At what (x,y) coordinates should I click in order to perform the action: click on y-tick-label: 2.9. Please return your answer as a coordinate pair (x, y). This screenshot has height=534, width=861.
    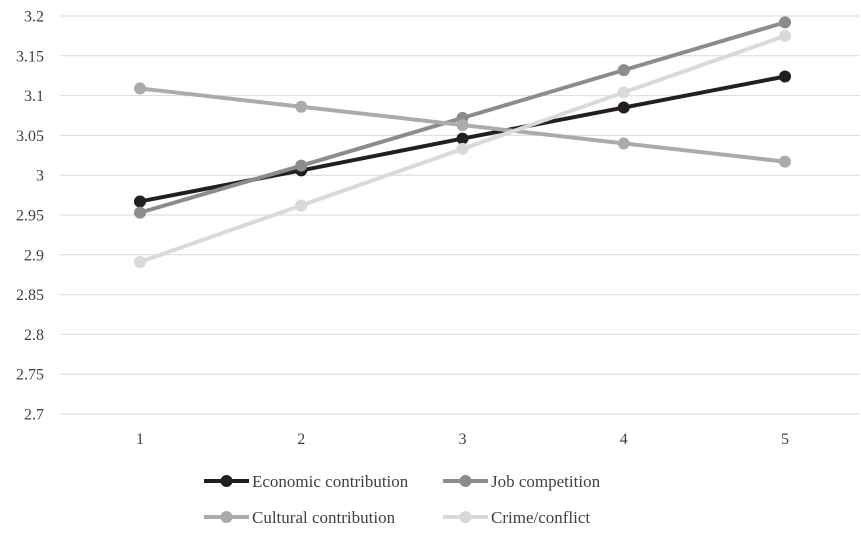
    Looking at the image, I should click on (34, 255).